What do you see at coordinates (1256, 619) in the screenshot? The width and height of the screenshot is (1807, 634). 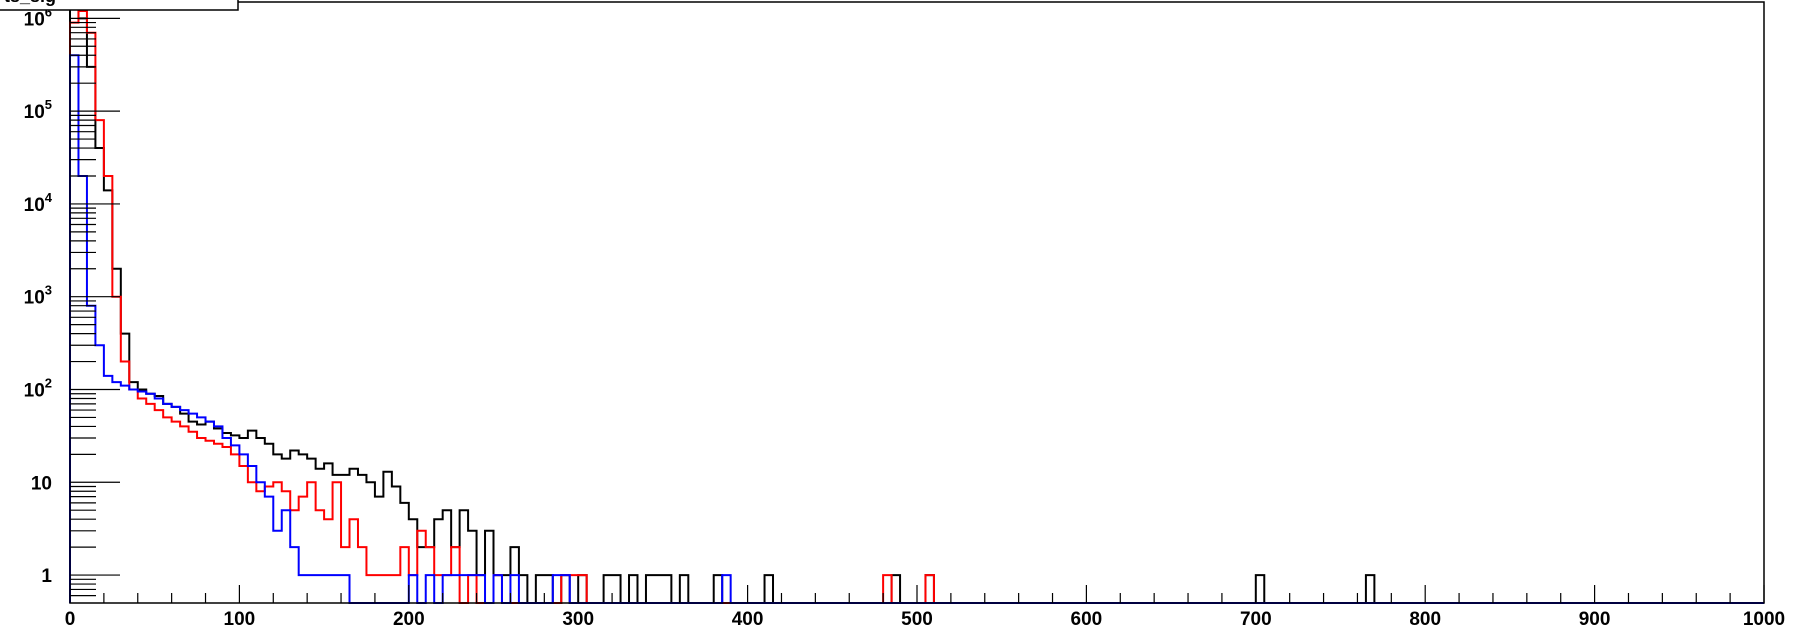 I see `x-tick-label: 700` at bounding box center [1256, 619].